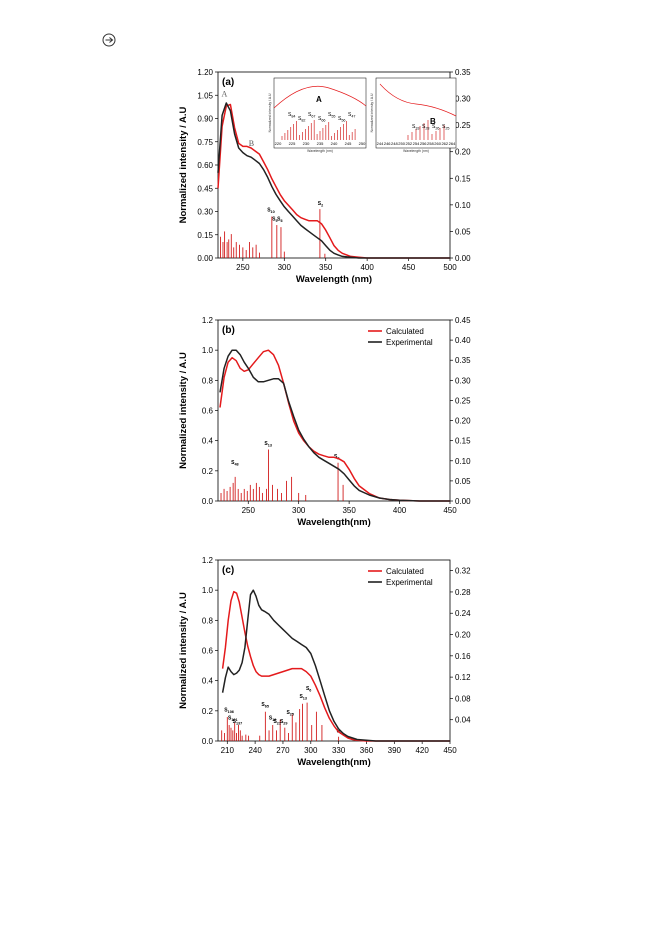  What do you see at coordinates (444, 143) in the screenshot?
I see `inset-x-tick-label: 262` at bounding box center [444, 143].